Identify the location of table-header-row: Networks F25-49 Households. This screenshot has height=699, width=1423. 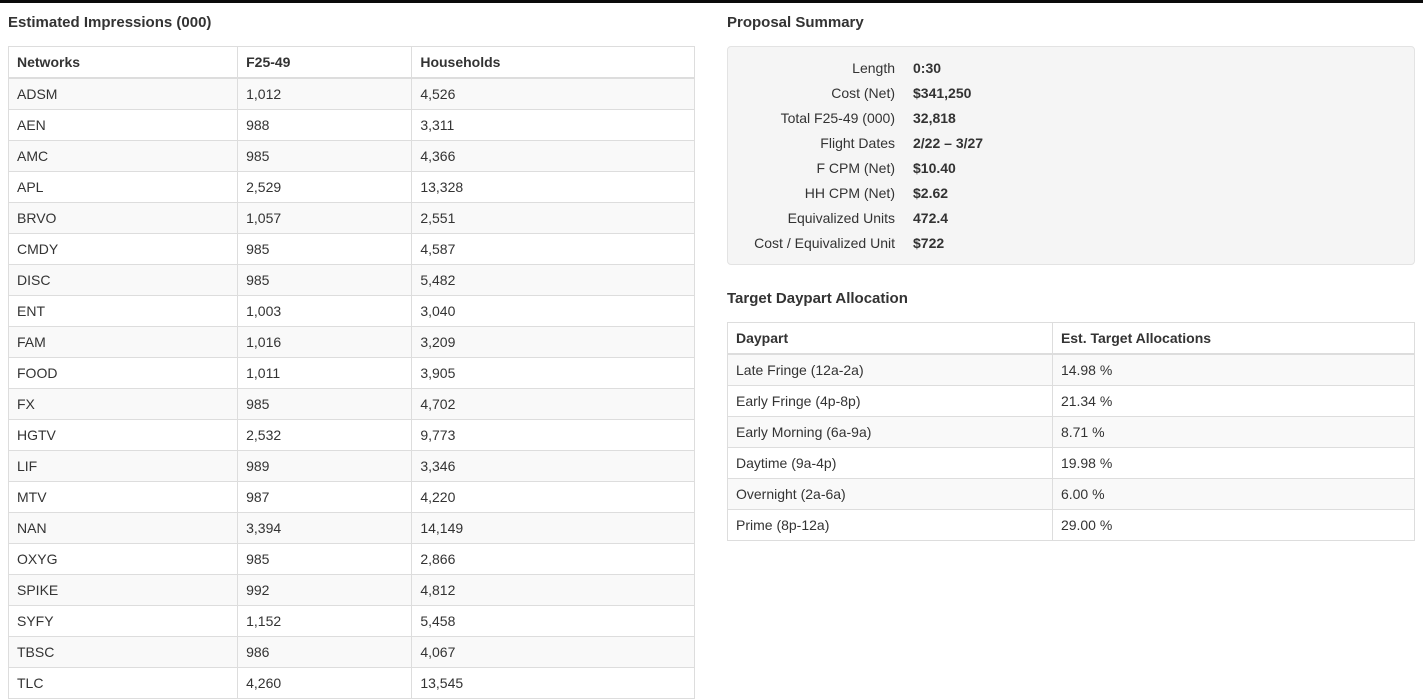
(351, 62).